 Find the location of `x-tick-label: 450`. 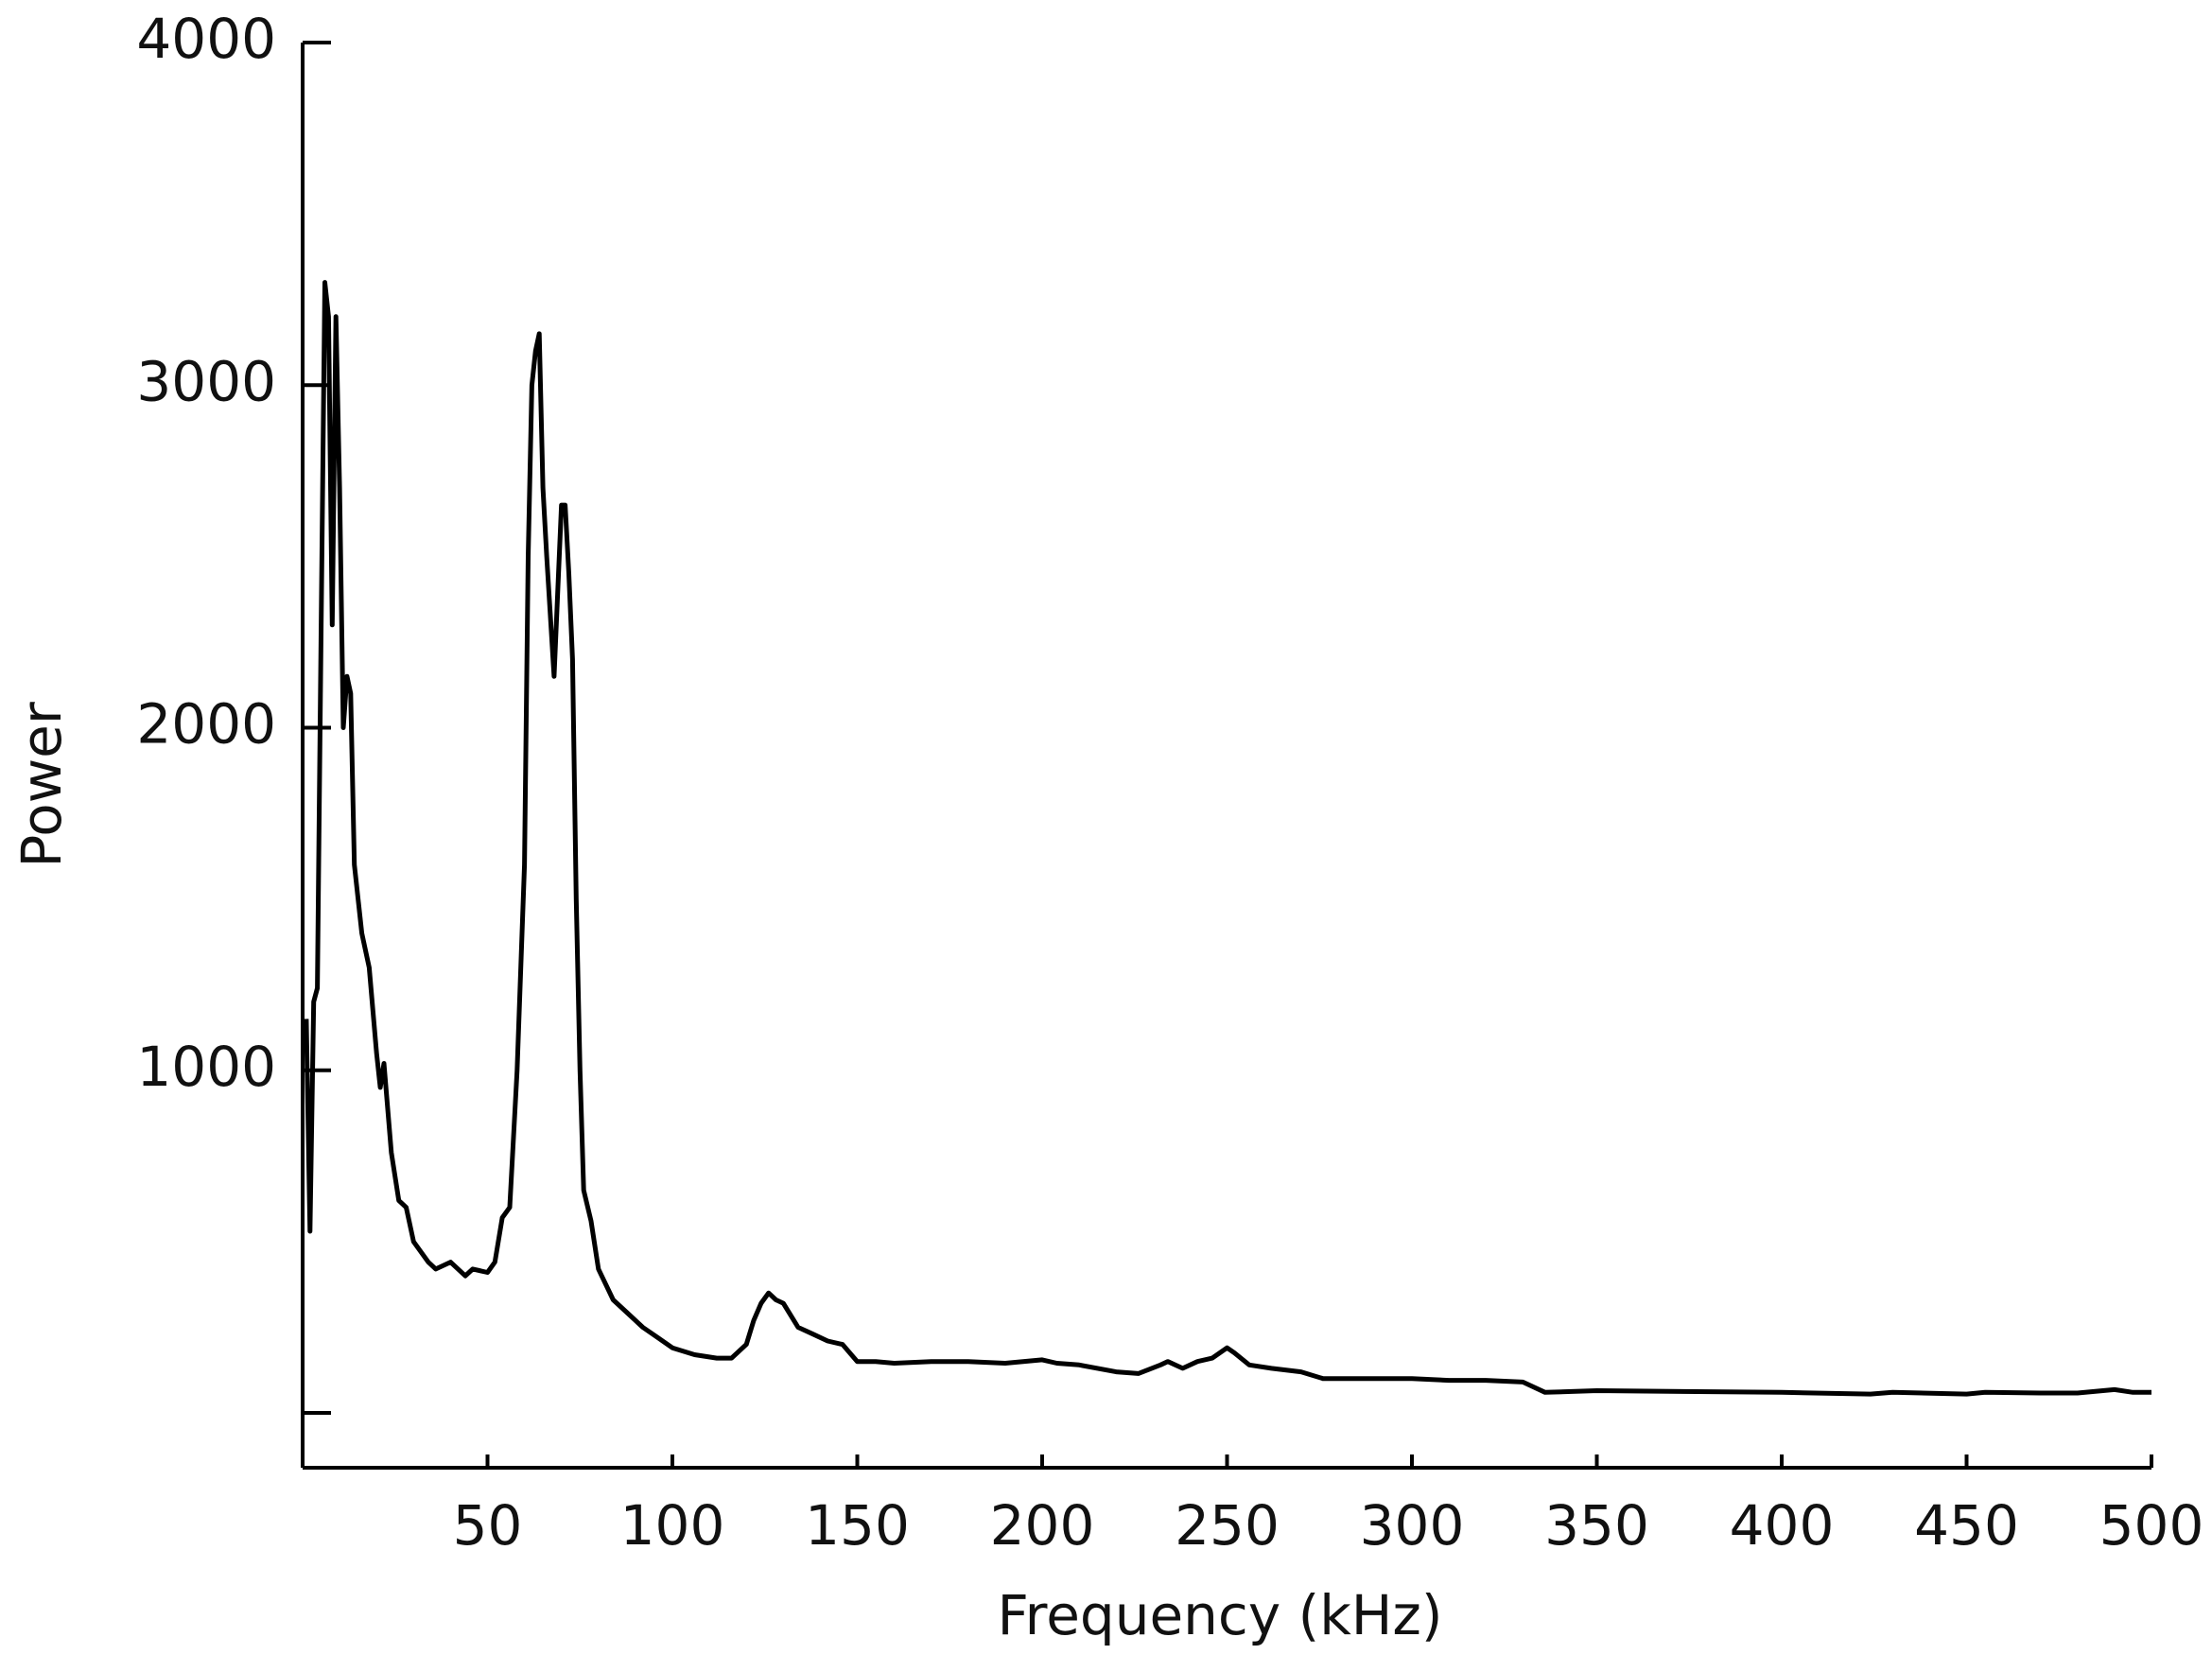

x-tick-label: 450 is located at coordinates (1966, 1525).